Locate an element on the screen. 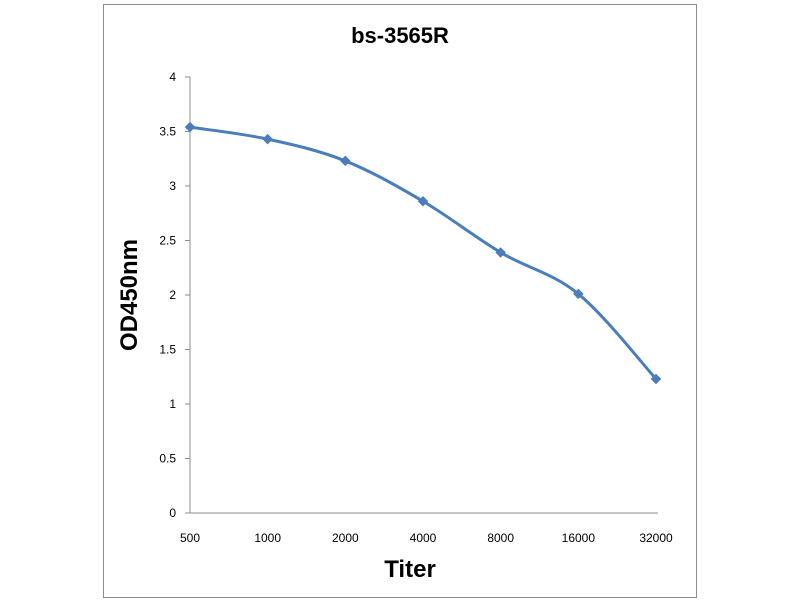 This screenshot has width=800, height=600. y-axis-title: OD450nm is located at coordinates (129, 295).